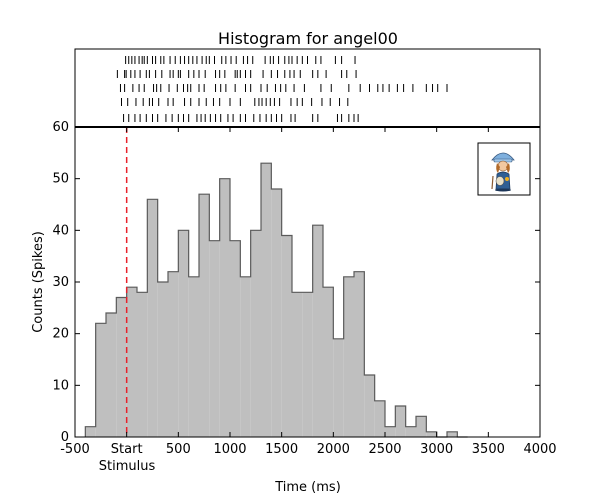 This screenshot has width=600, height=500. I want to click on x-axis-label: Time (ms), so click(307, 487).